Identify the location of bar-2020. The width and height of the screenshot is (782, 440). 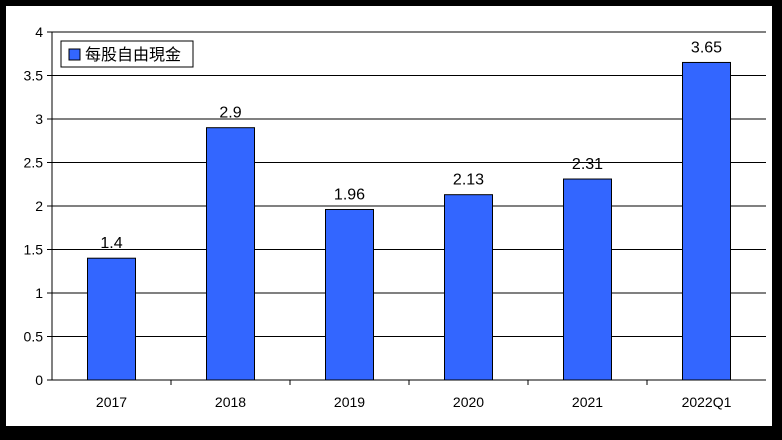
(468, 287).